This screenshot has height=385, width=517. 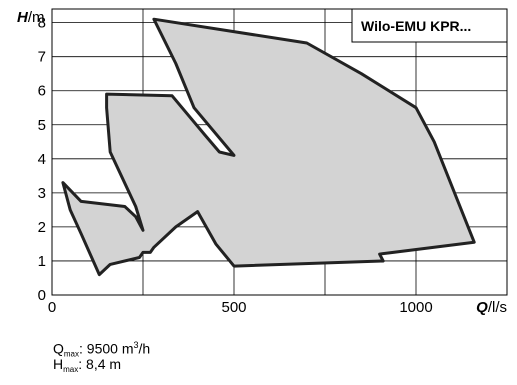 I want to click on x-axis-variable: Q, so click(x=482, y=307).